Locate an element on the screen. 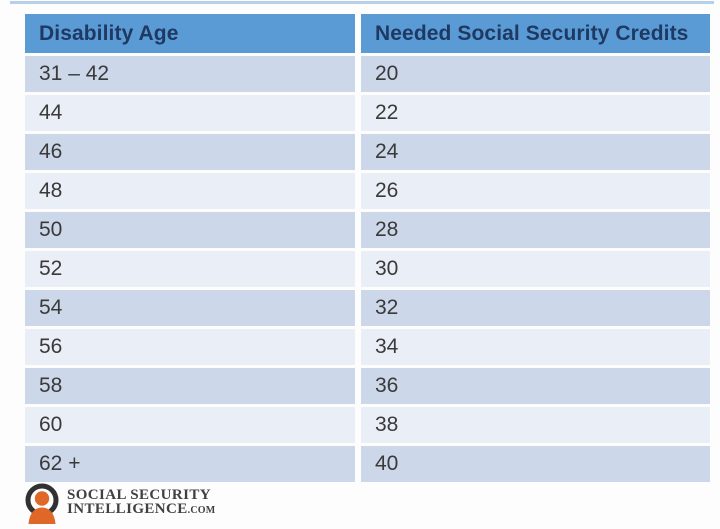 The width and height of the screenshot is (720, 529). person-in-ring-icon is located at coordinates (42, 503).